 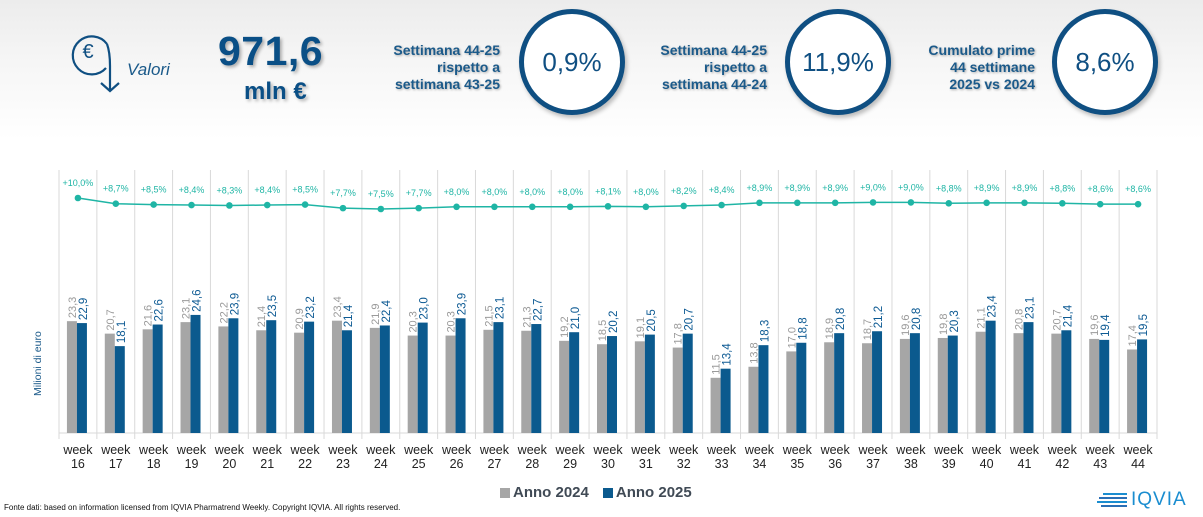 I want to click on bar-label-2025: 23,9, so click(x=463, y=304).